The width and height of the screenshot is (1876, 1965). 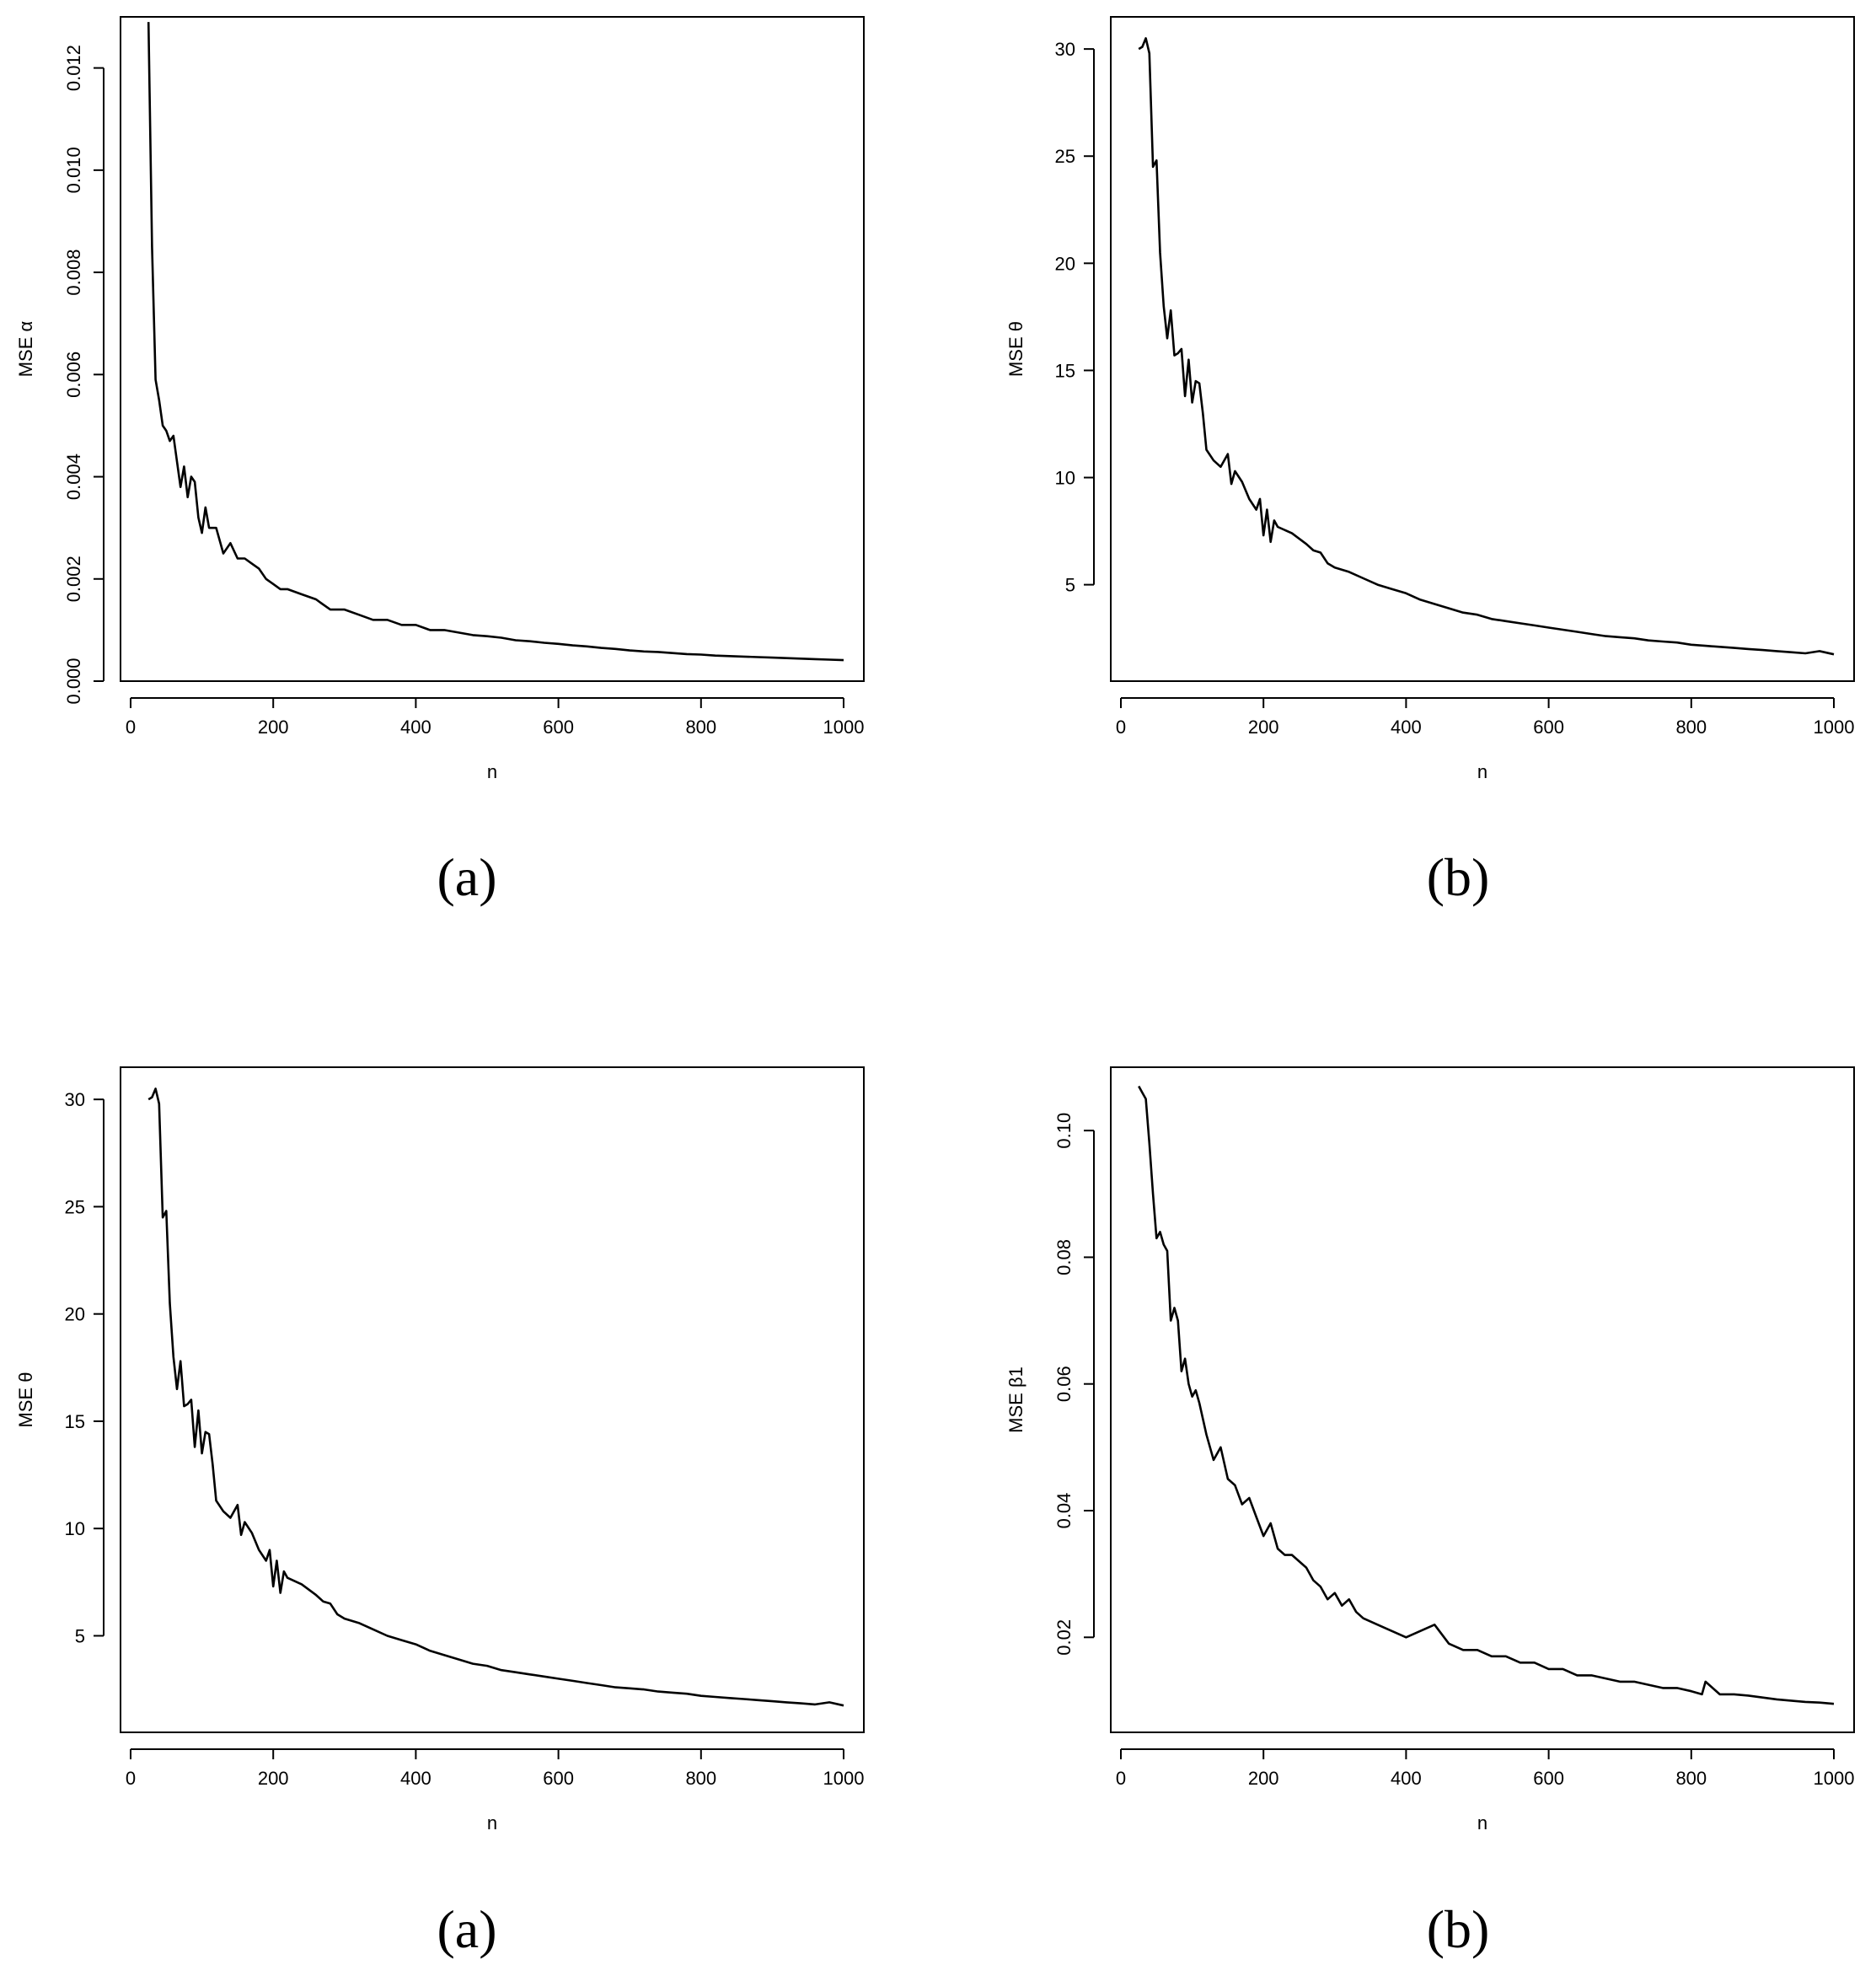 What do you see at coordinates (1064, 1131) in the screenshot?
I see `y-tick-label: 0.10` at bounding box center [1064, 1131].